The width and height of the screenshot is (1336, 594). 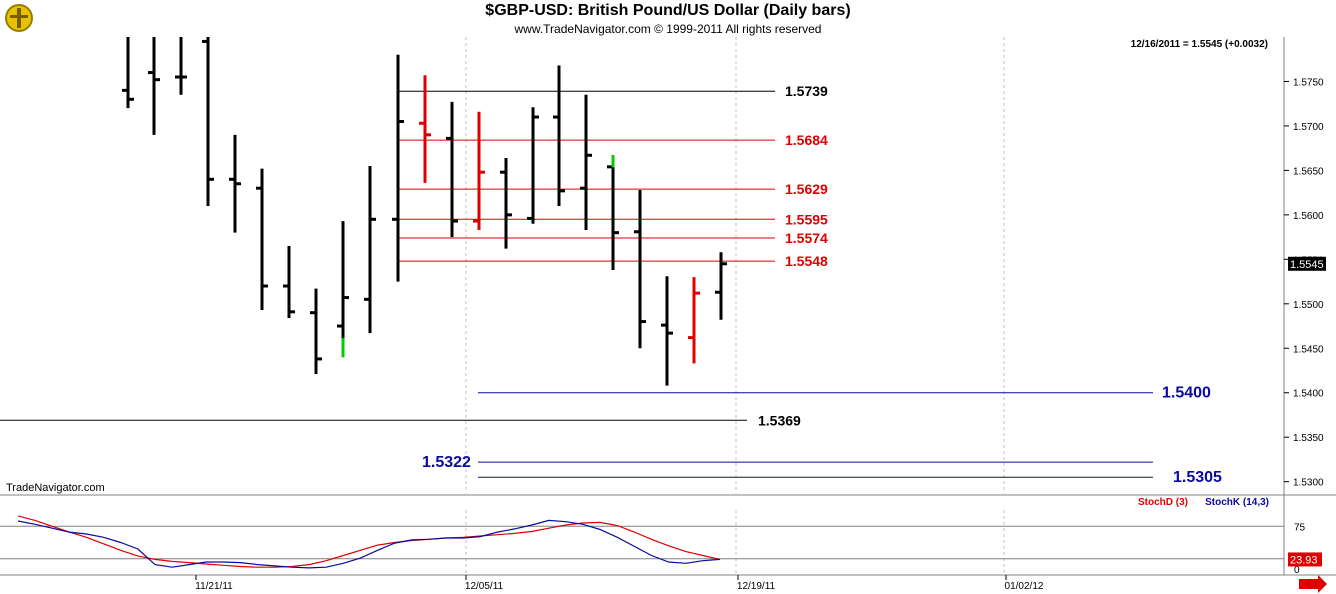 I want to click on stoch-current-label: 23.93, so click(x=1304, y=560).